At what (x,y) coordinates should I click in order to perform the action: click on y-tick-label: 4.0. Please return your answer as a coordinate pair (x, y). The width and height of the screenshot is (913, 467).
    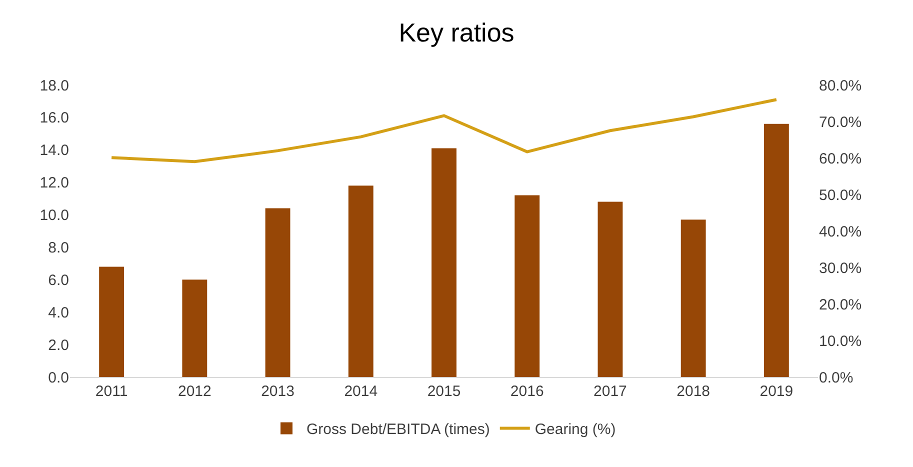
    Looking at the image, I should click on (58, 313).